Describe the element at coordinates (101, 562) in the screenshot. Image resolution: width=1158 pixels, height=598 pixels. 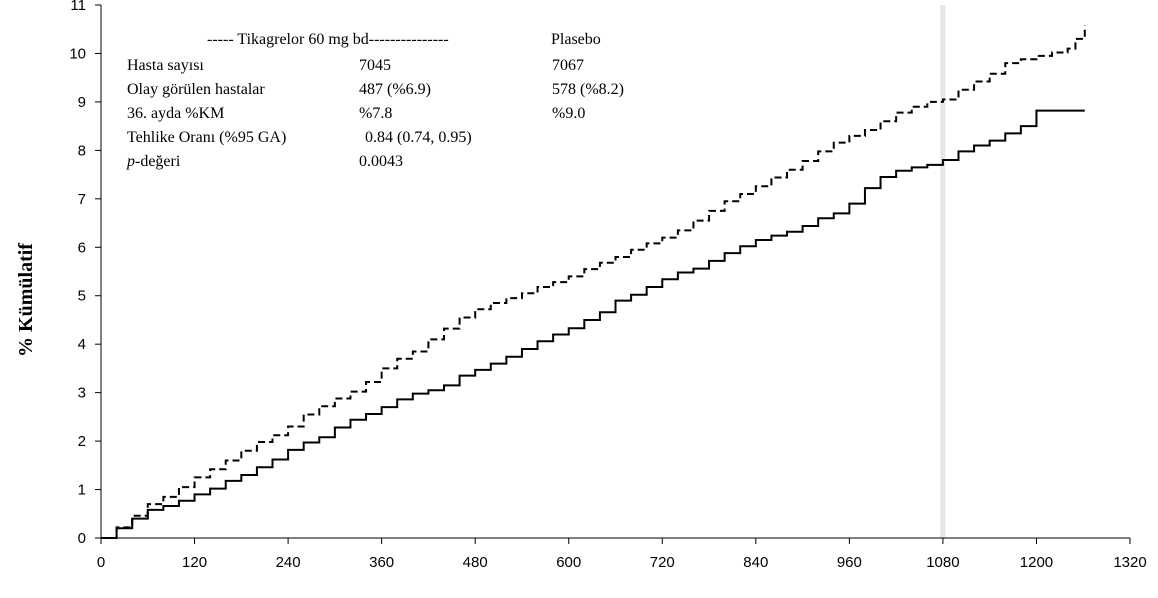
I see `x-tick-label: 0` at that location.